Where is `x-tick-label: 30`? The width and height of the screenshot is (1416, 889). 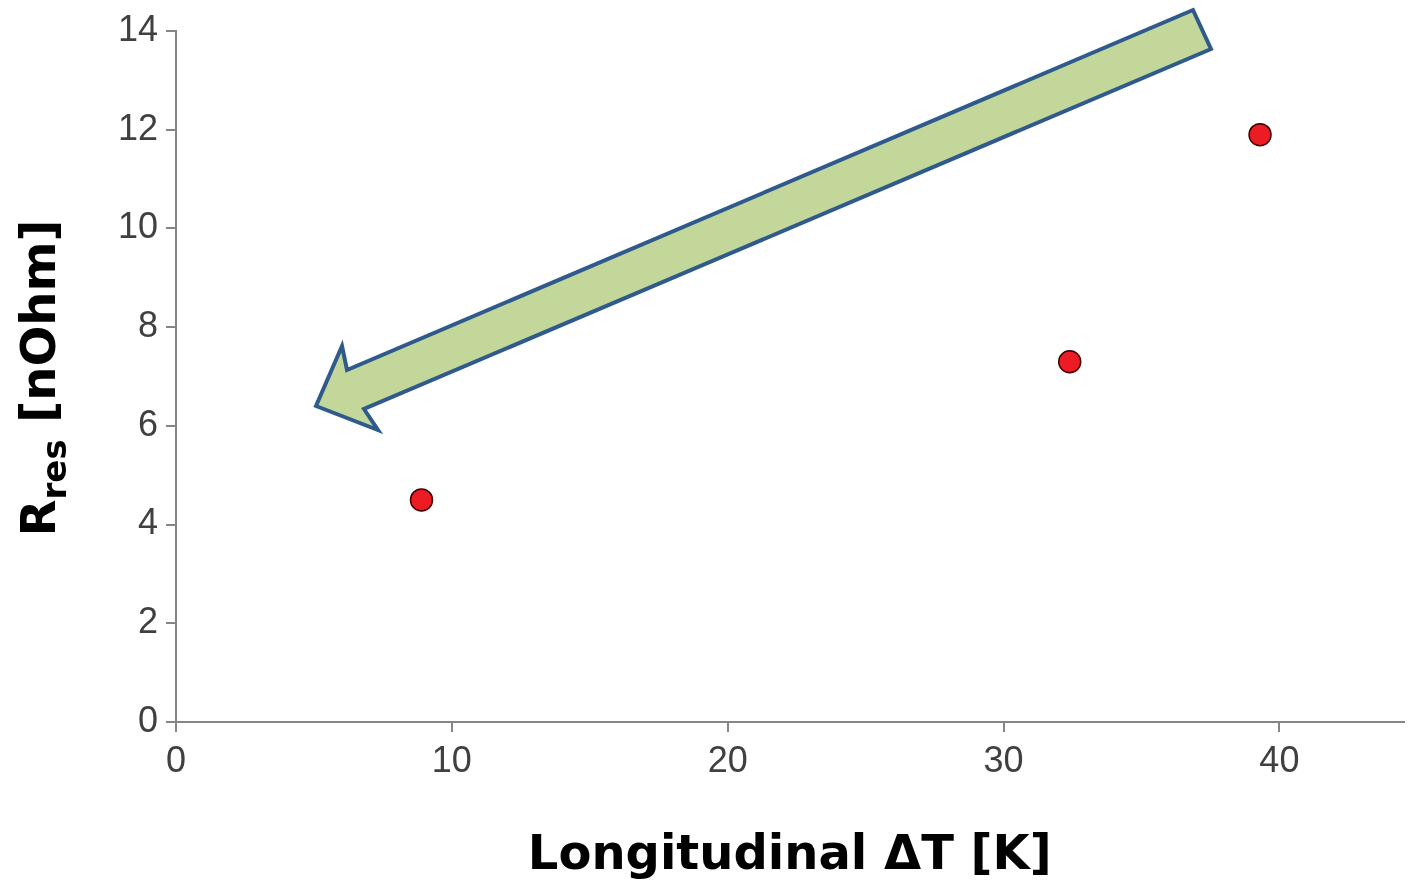
x-tick-label: 30 is located at coordinates (1003, 759).